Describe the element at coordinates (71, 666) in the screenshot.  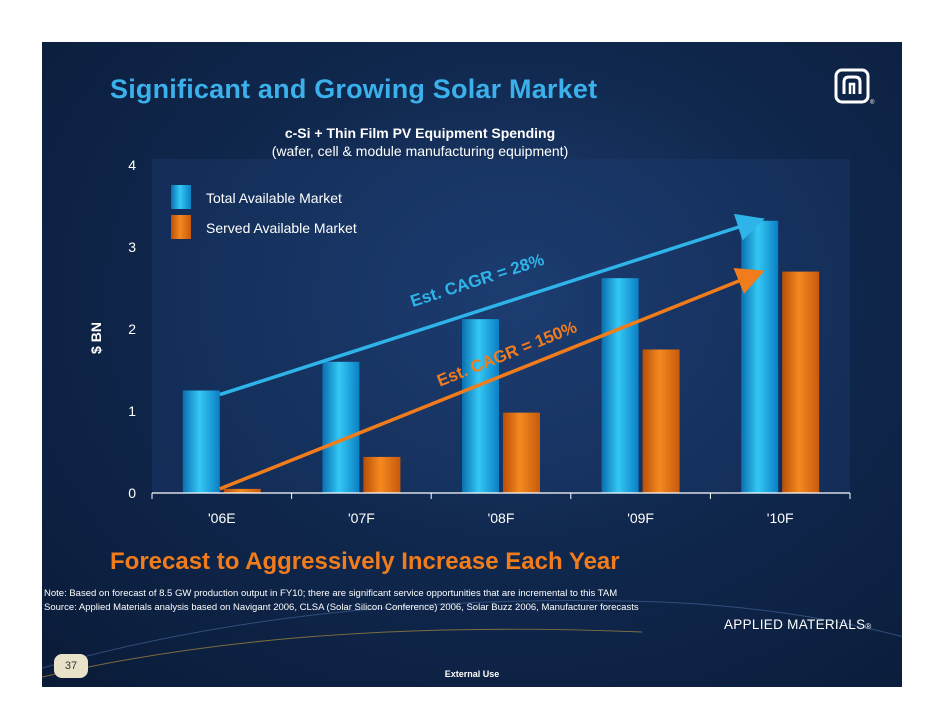
I see `page-number: 37` at that location.